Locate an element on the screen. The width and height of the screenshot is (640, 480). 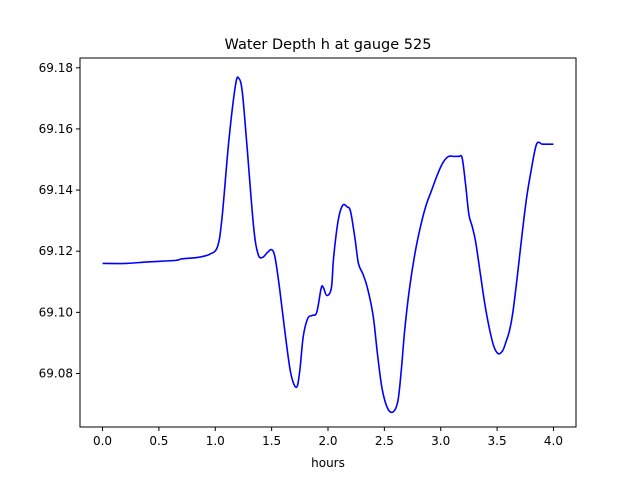
x-axis: 0.0 0.5 1.0 1.5 2.0 2.5 3.0 3.5 4.0 is located at coordinates (328, 437).